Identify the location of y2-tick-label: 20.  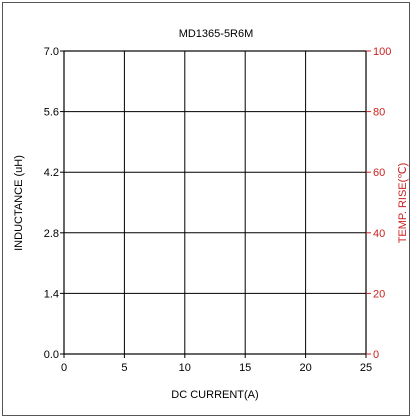
(379, 294).